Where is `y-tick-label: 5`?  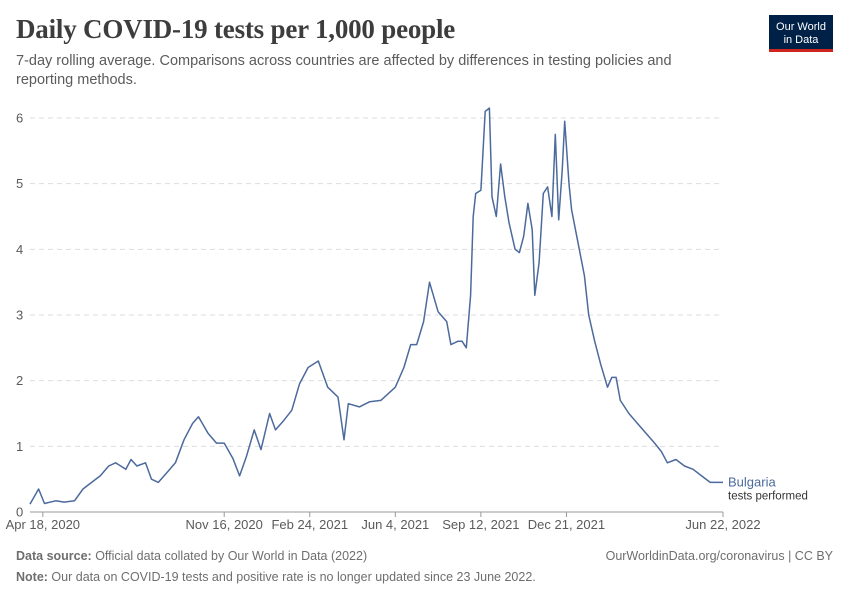 y-tick-label: 5 is located at coordinates (19, 183).